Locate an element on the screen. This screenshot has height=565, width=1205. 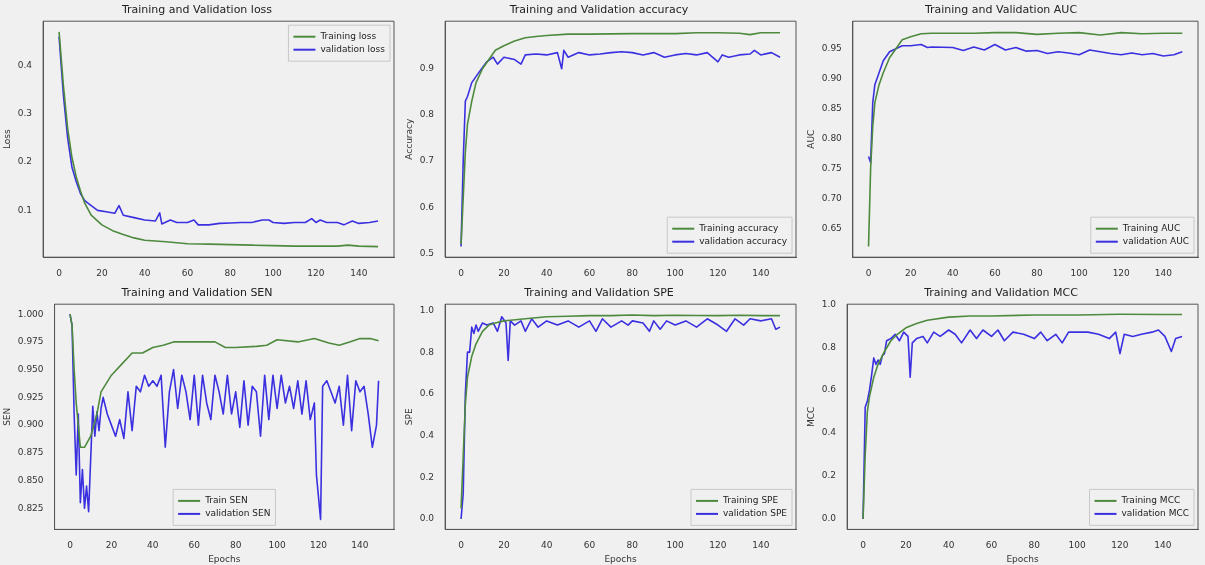
y-tick-label: 0.950 is located at coordinates (30, 369).